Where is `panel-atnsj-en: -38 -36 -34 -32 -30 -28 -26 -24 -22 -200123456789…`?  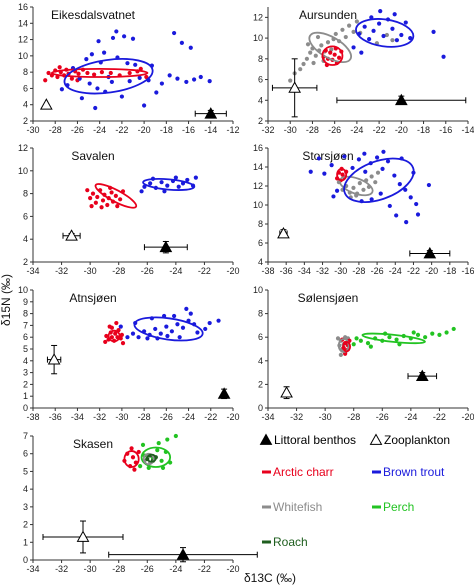
panel-atnsj-en: -38 -36 -34 -32 -30 -28 -26 -24 -22 -200123456789… is located at coordinates (129, 353).